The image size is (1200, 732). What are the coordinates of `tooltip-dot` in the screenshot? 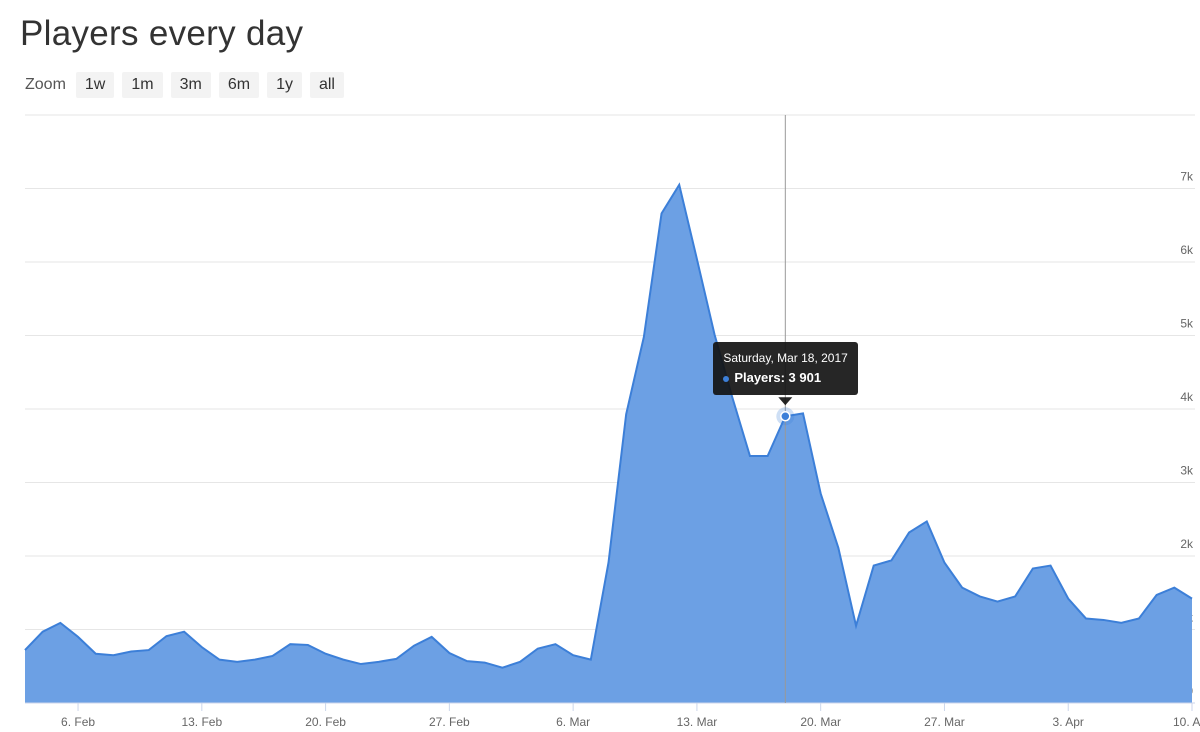 It's located at (726, 379).